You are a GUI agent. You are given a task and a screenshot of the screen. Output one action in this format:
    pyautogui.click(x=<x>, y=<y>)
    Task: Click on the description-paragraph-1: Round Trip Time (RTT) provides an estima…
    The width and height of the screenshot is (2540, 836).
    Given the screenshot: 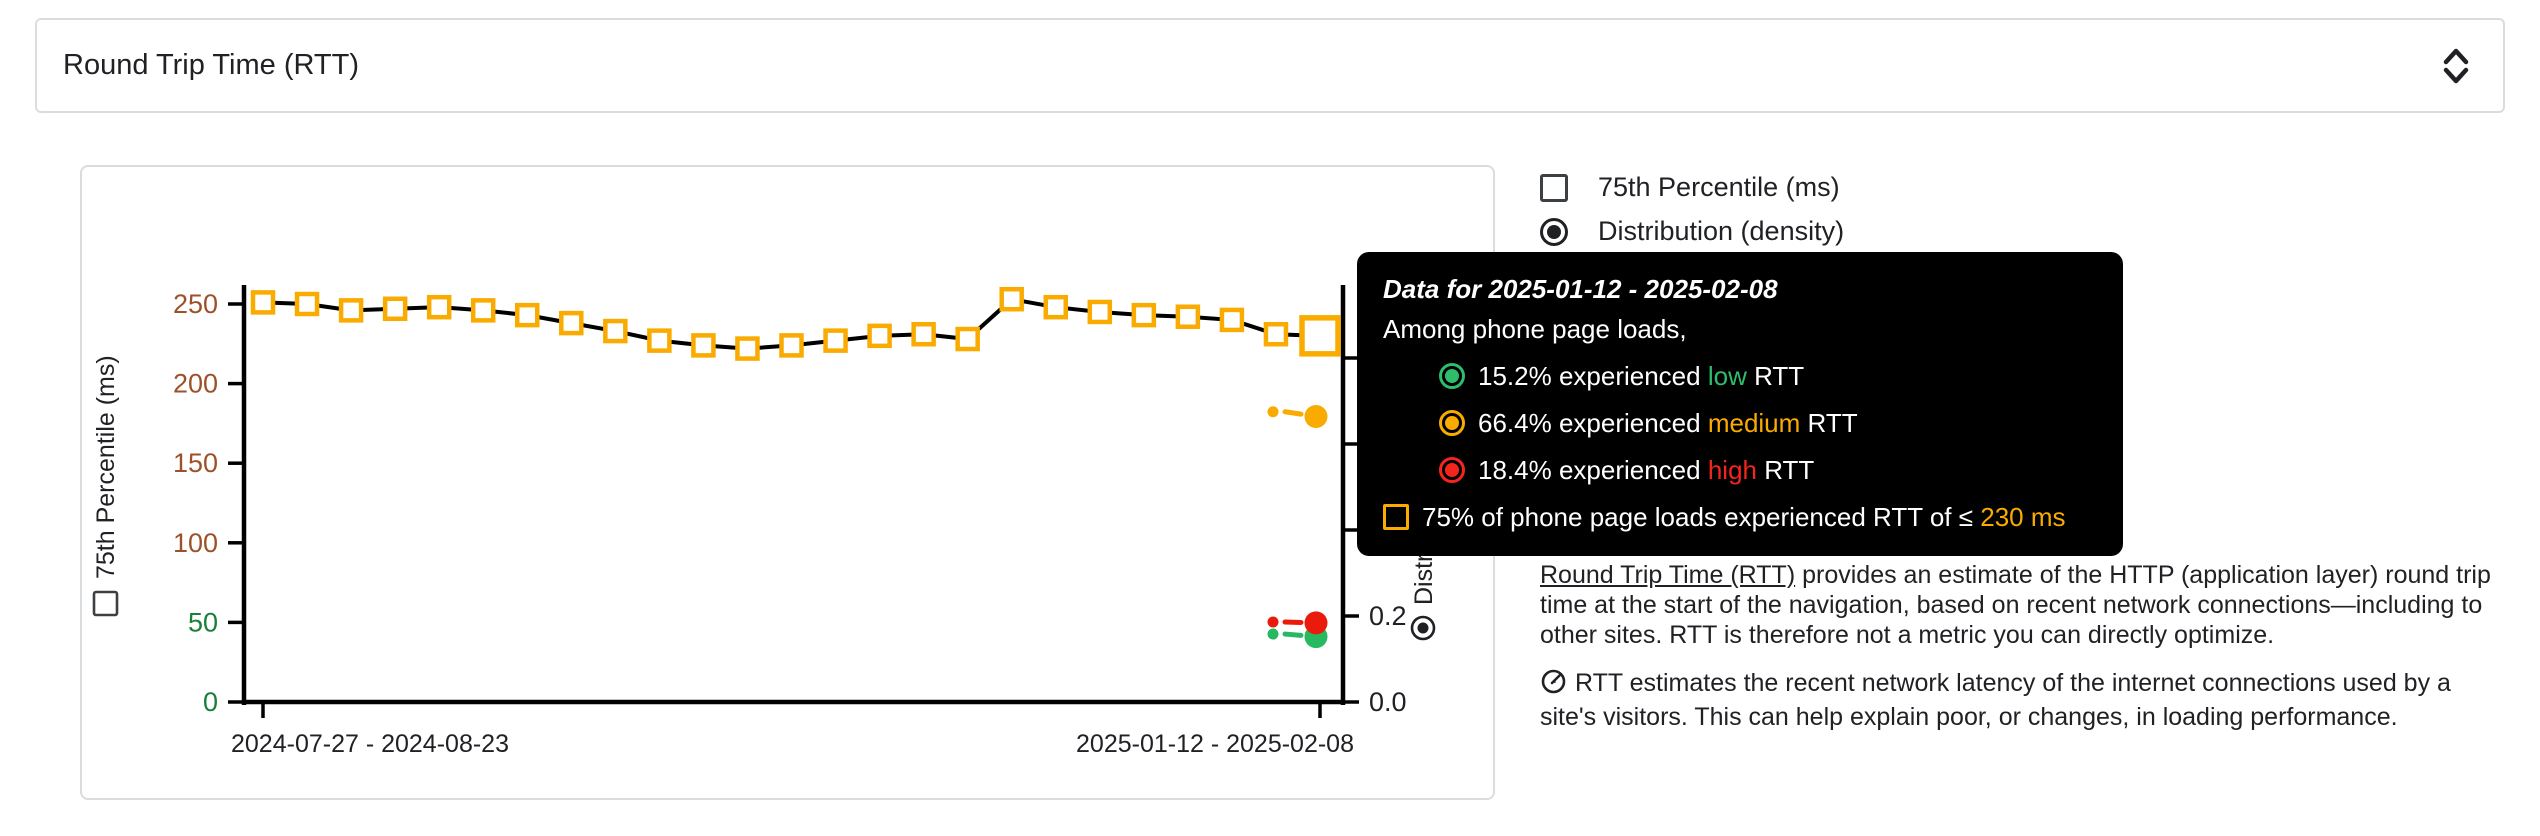 What is the action you would take?
    pyautogui.click(x=2020, y=605)
    